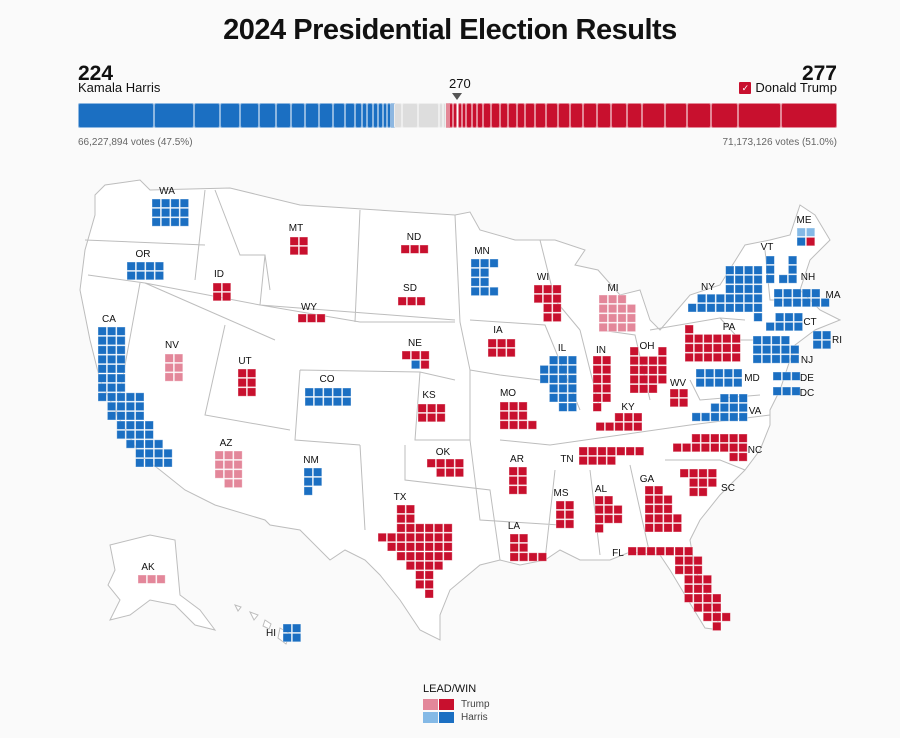 The width and height of the screenshot is (900, 738). I want to click on state-tiles-ok, so click(445, 468).